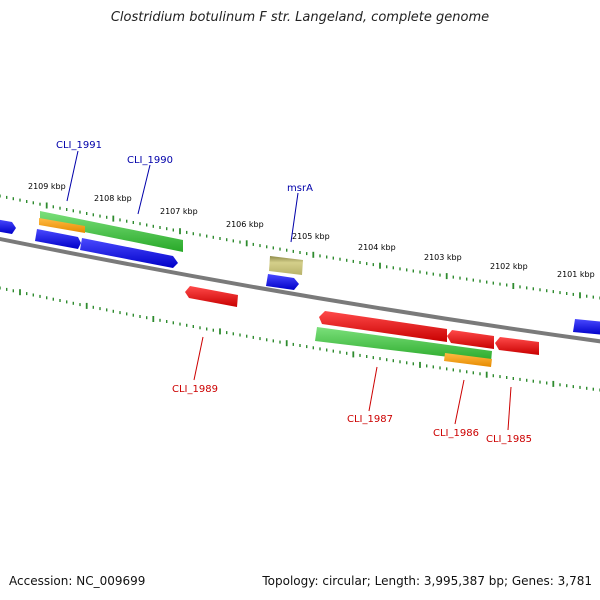 The image size is (600, 600). I want to click on scale-label: 2108 kbp, so click(113, 198).